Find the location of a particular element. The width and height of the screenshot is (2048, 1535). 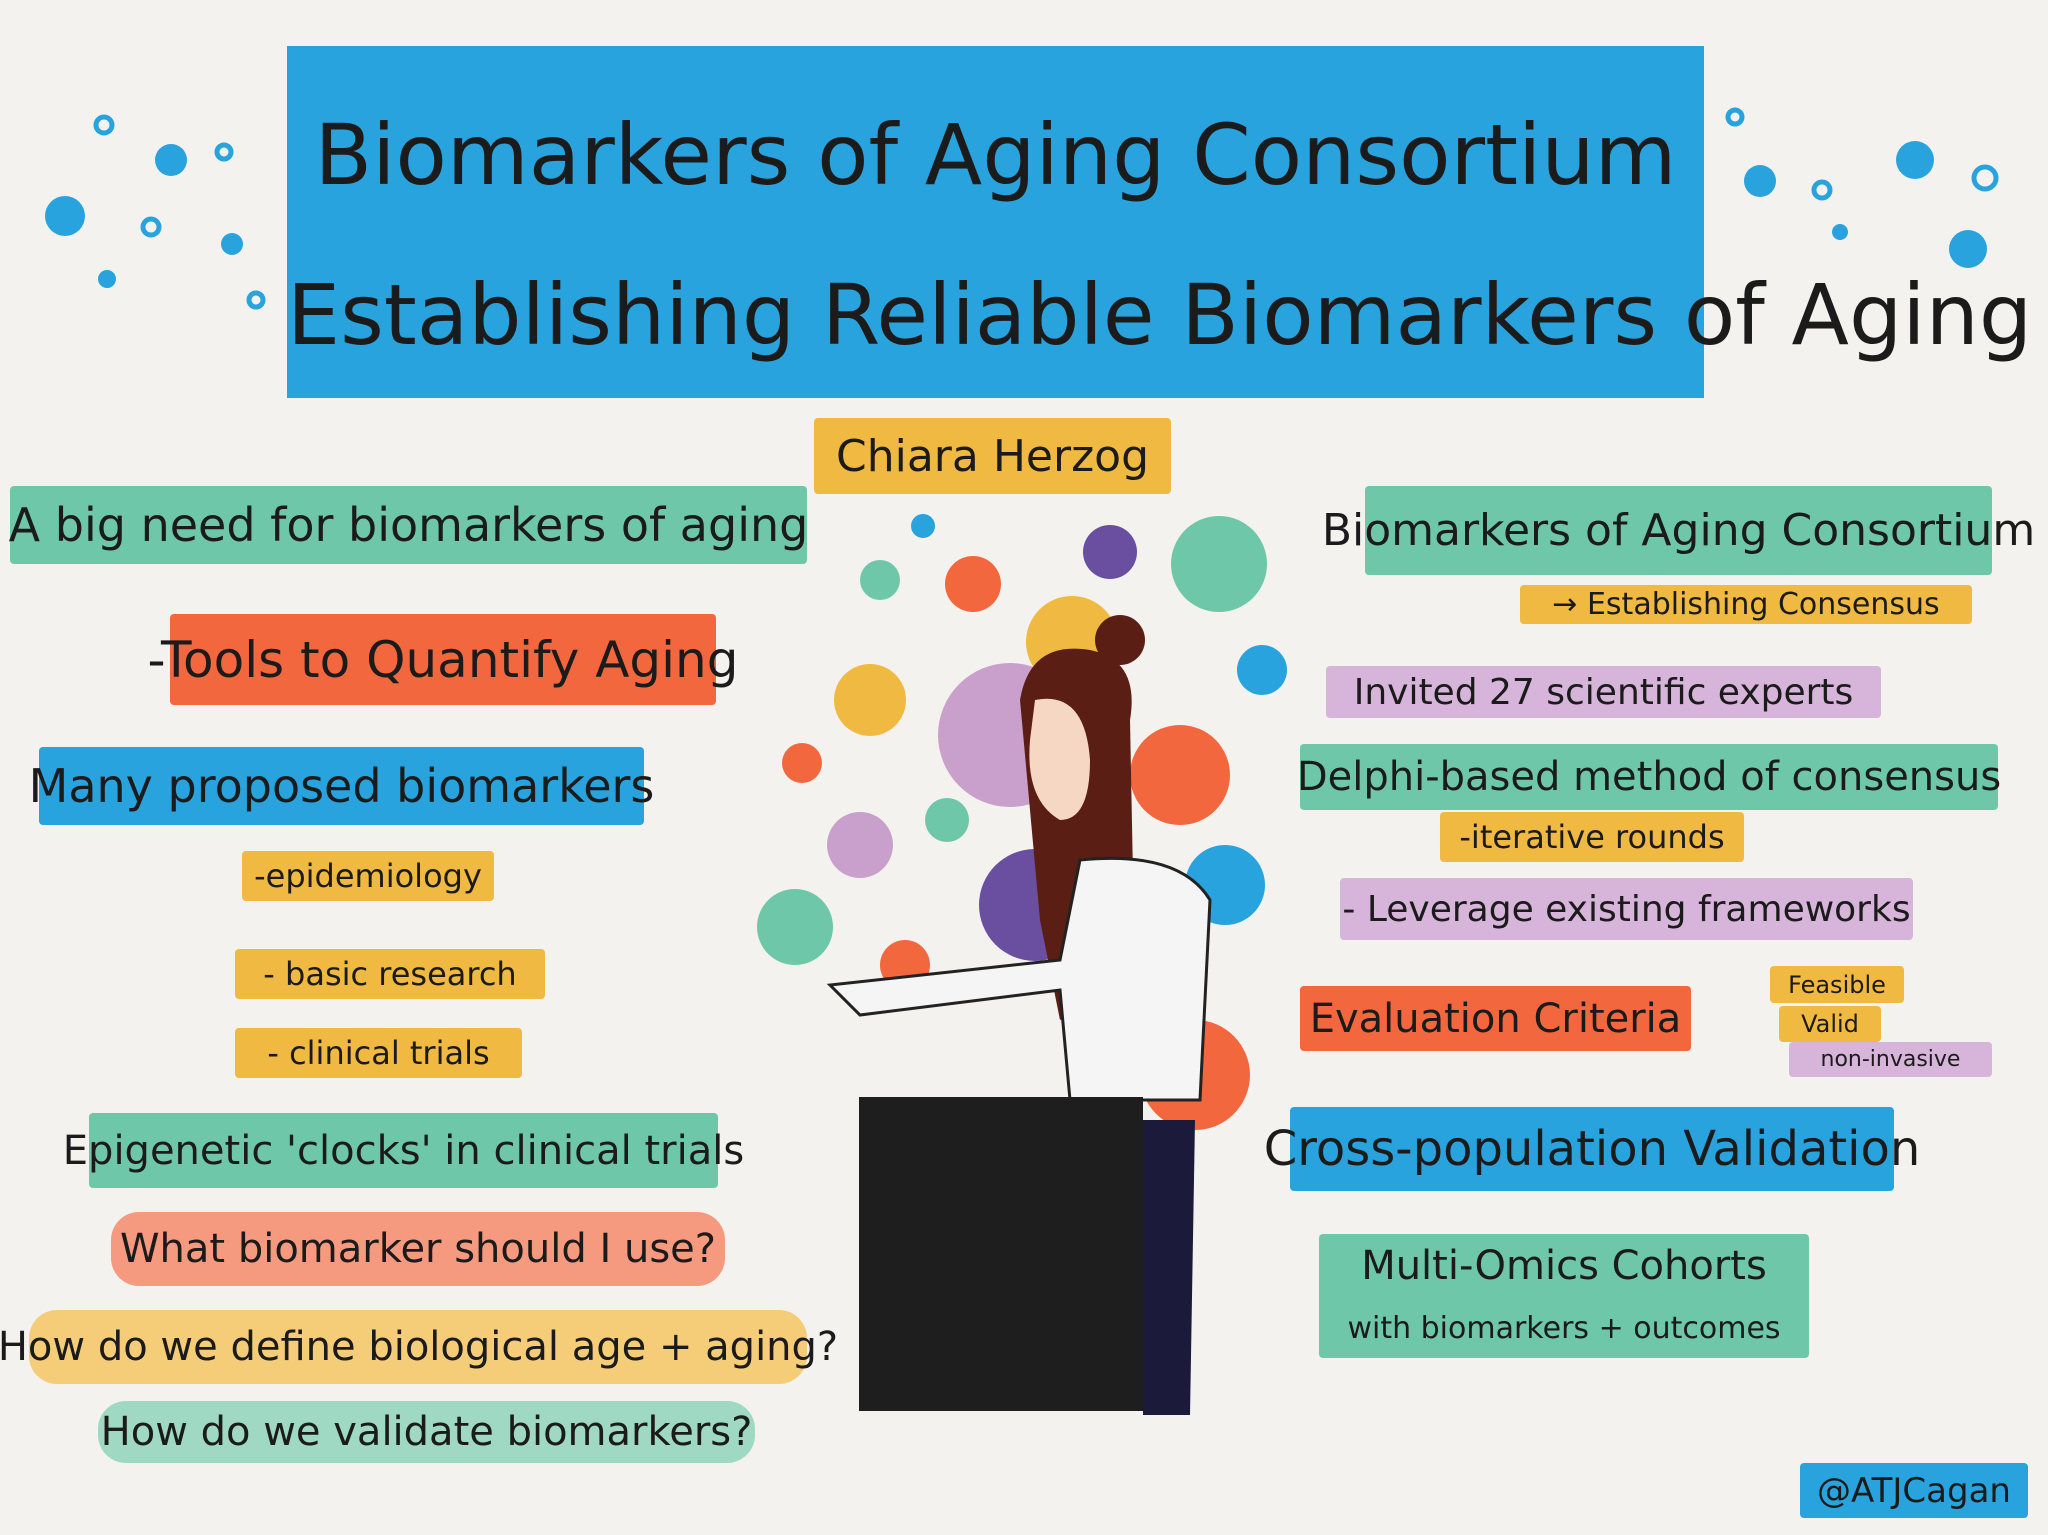

speaker-name: Chiara Herzog is located at coordinates (992, 456).